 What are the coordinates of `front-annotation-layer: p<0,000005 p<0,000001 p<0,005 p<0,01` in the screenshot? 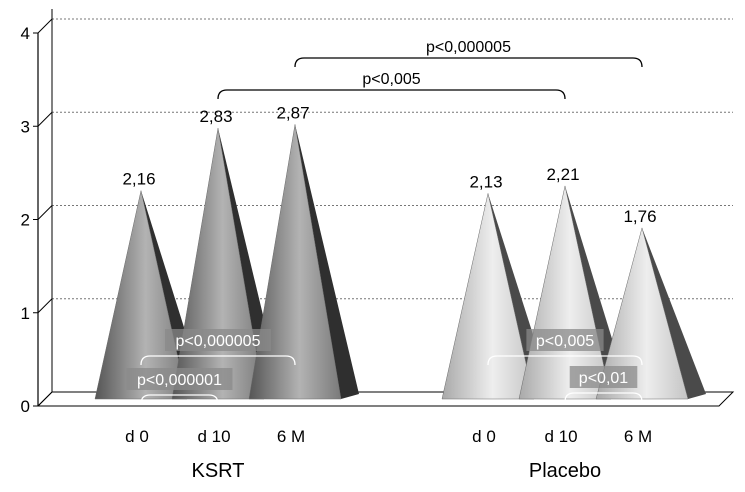 It's located at (384, 367).